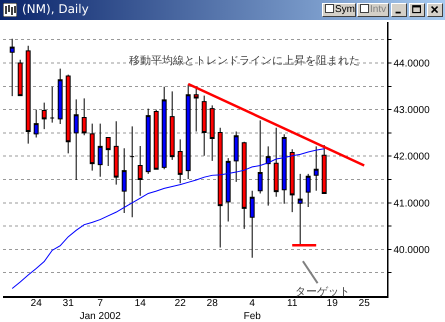 The width and height of the screenshot is (445, 322). What do you see at coordinates (55, 9) in the screenshot?
I see `chart-title: (NM), Daily` at bounding box center [55, 9].